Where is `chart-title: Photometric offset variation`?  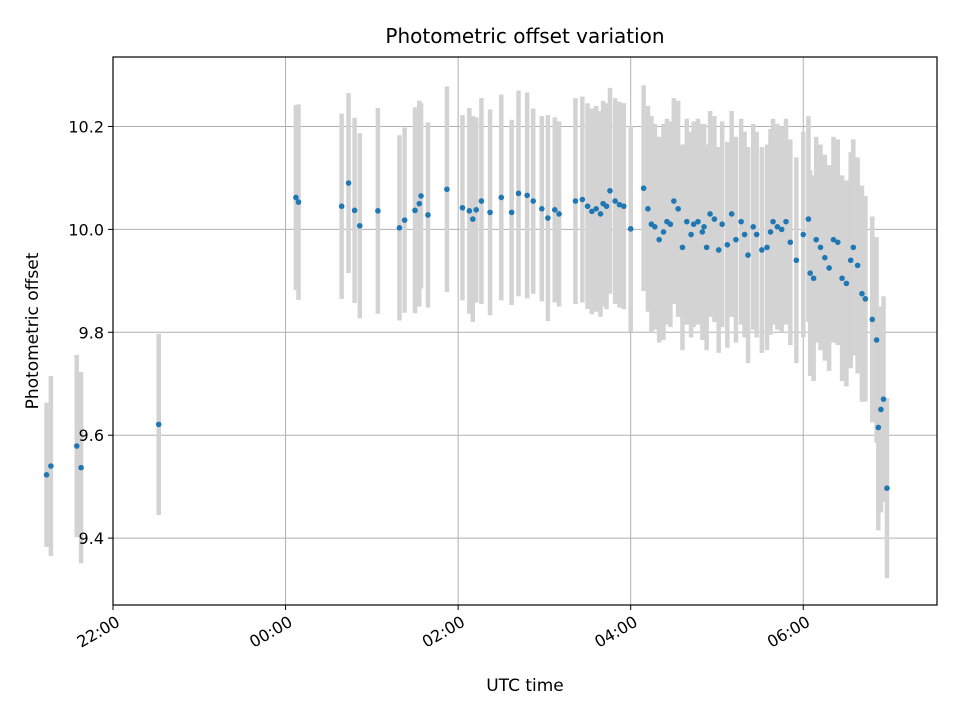
chart-title: Photometric offset variation is located at coordinates (524, 36).